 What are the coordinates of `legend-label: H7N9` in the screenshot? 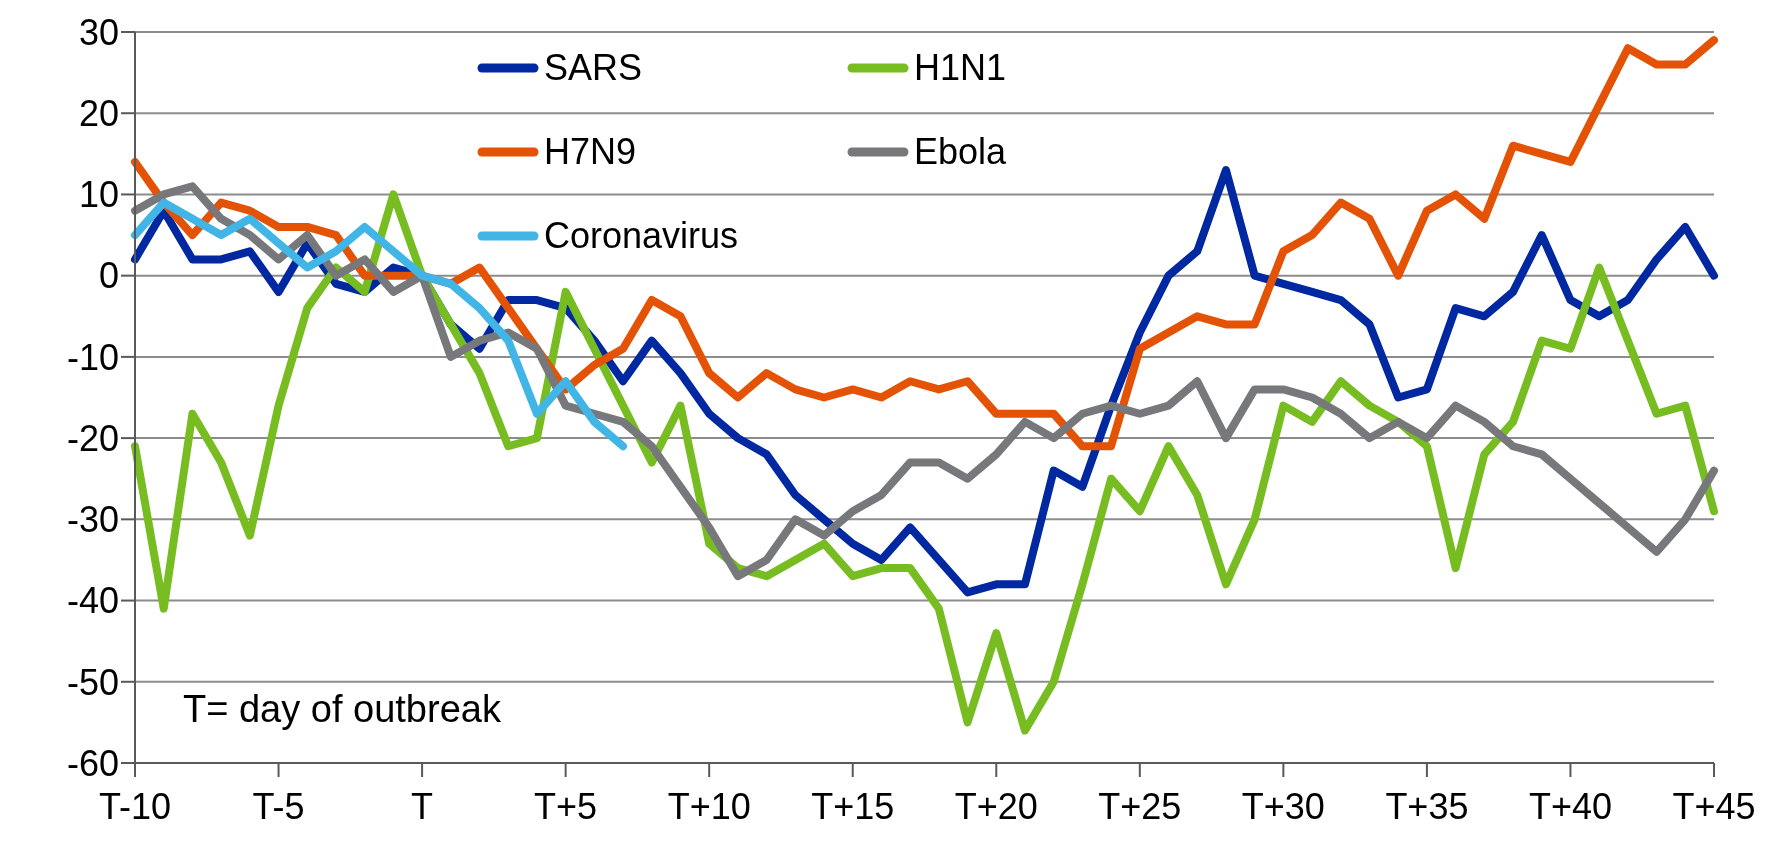 It's located at (590, 152).